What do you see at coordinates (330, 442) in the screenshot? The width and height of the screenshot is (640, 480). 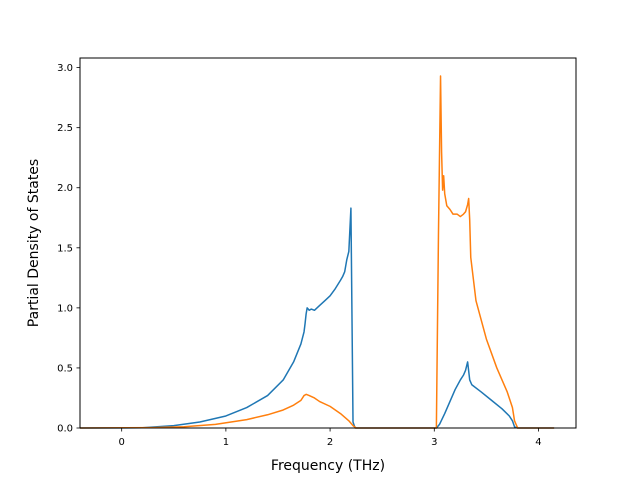 I see `x-tick-label: 2` at bounding box center [330, 442].